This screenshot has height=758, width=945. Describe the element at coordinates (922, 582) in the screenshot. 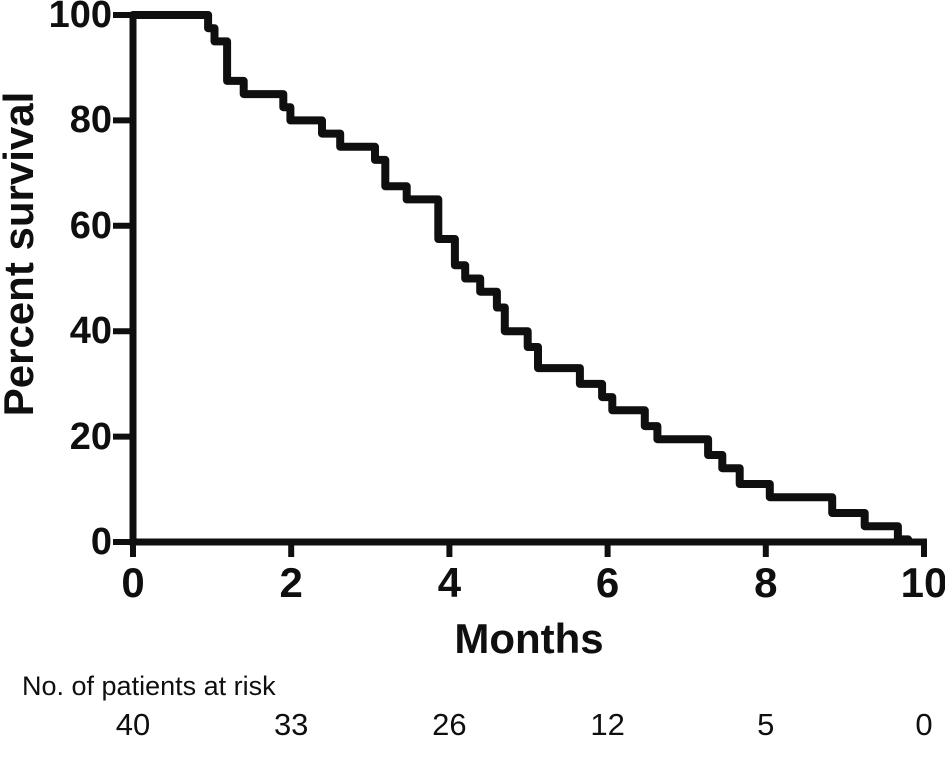

I see `x-tick-label-10: 10` at that location.